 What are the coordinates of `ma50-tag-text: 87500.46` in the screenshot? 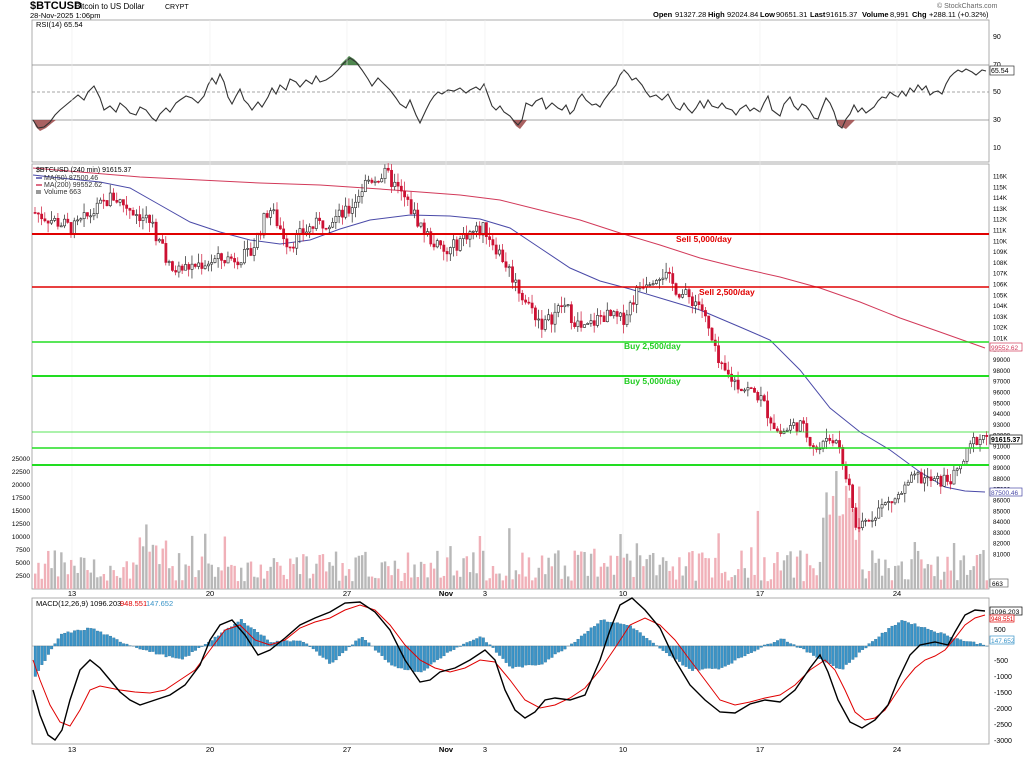 It's located at (1004, 493).